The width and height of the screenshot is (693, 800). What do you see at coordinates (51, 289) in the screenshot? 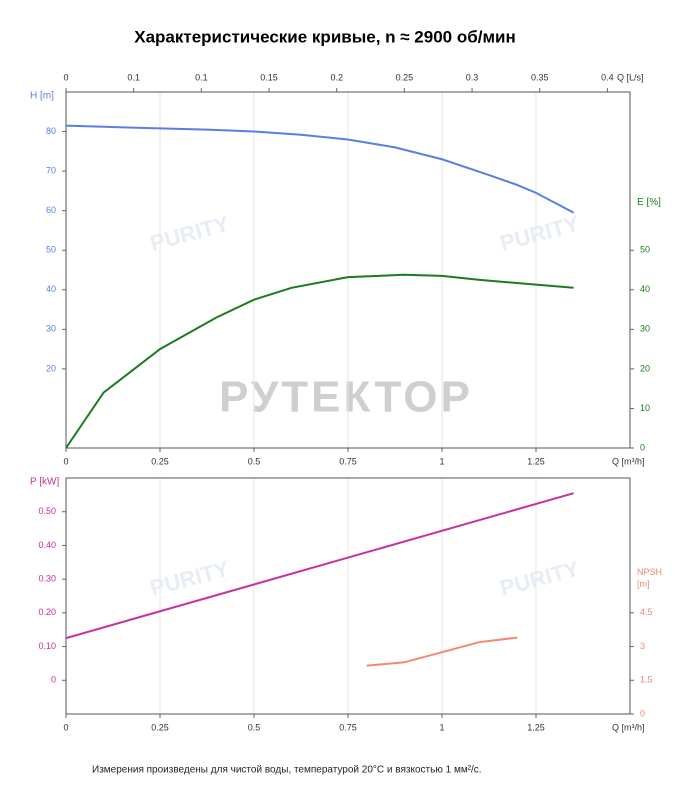
I see `y-tick-label: 40` at bounding box center [51, 289].